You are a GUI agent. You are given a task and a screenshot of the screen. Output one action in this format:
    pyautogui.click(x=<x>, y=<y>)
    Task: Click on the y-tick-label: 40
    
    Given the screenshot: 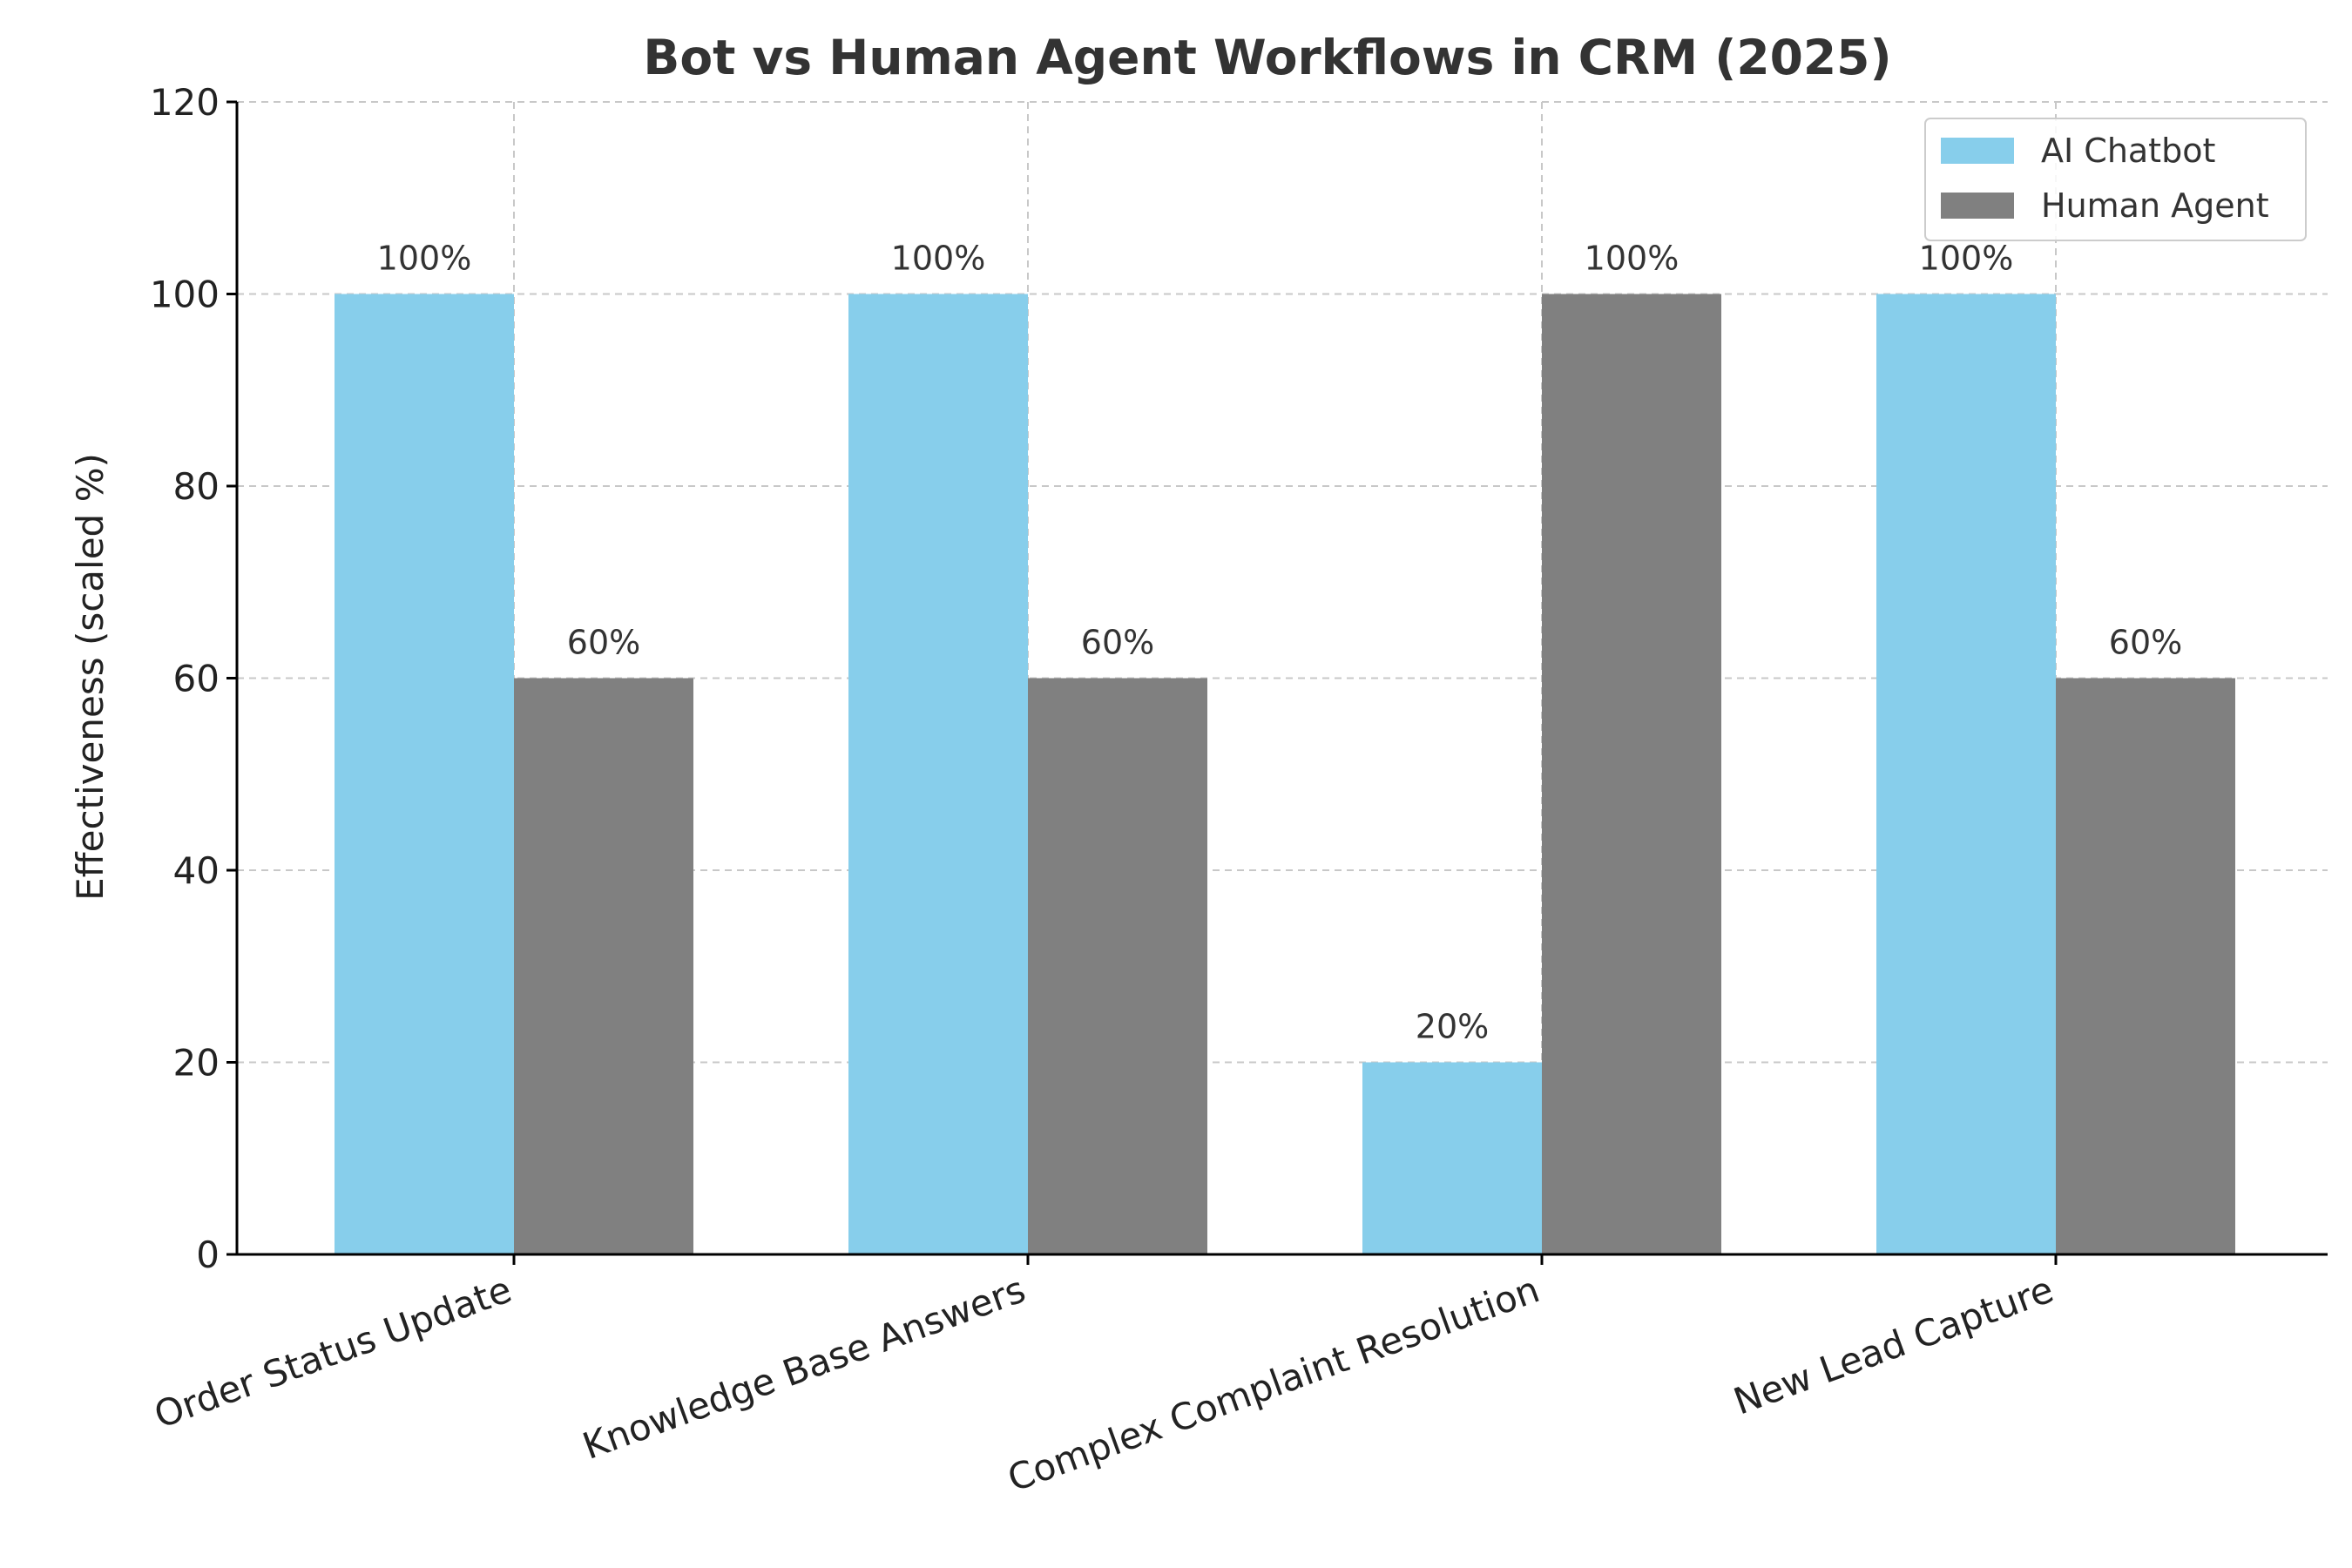 What is the action you would take?
    pyautogui.click(x=196, y=870)
    